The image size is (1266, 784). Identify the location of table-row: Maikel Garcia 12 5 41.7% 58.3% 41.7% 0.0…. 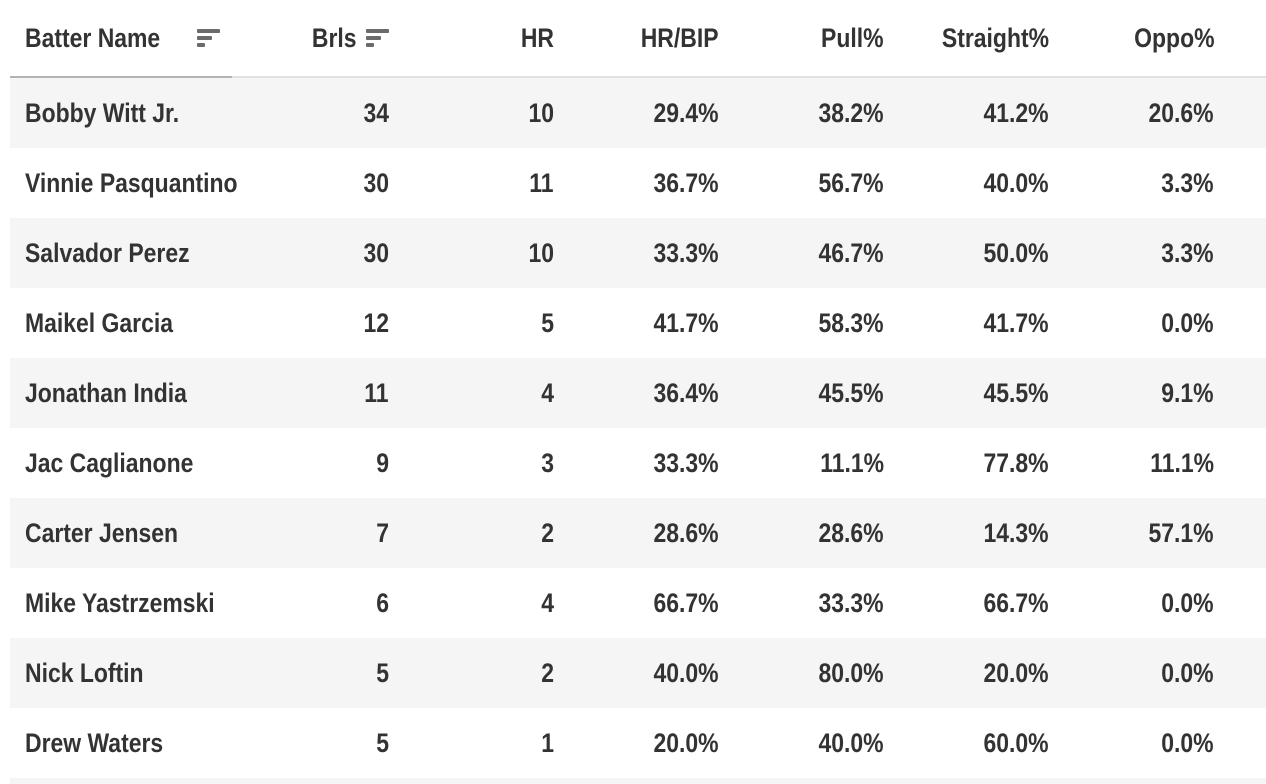
(638, 323).